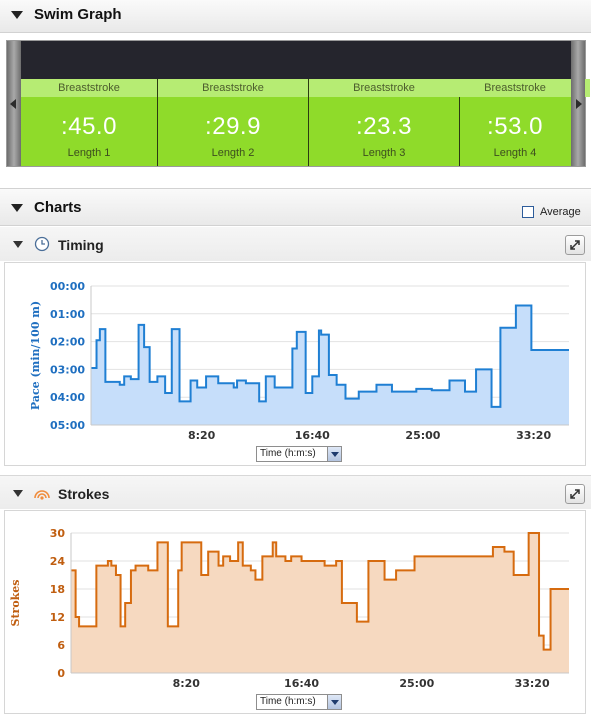  Describe the element at coordinates (295, 244) in the screenshot. I see `timing-header: Timing` at that location.